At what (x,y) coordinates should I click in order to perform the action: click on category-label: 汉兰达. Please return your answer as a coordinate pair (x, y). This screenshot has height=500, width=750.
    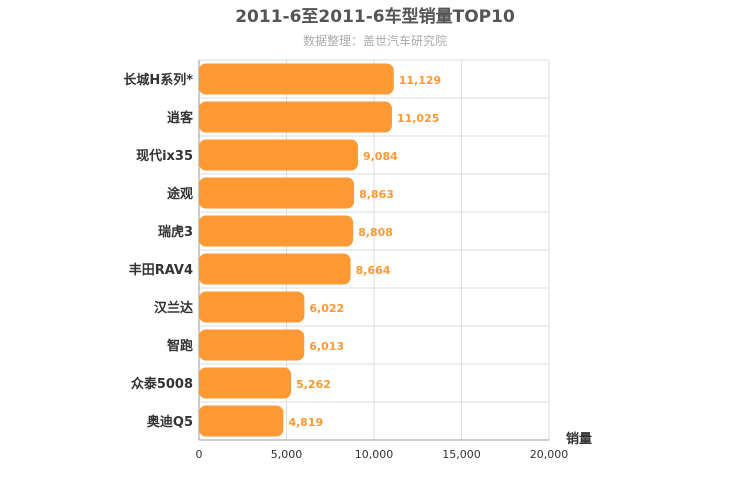
    Looking at the image, I should click on (173, 308).